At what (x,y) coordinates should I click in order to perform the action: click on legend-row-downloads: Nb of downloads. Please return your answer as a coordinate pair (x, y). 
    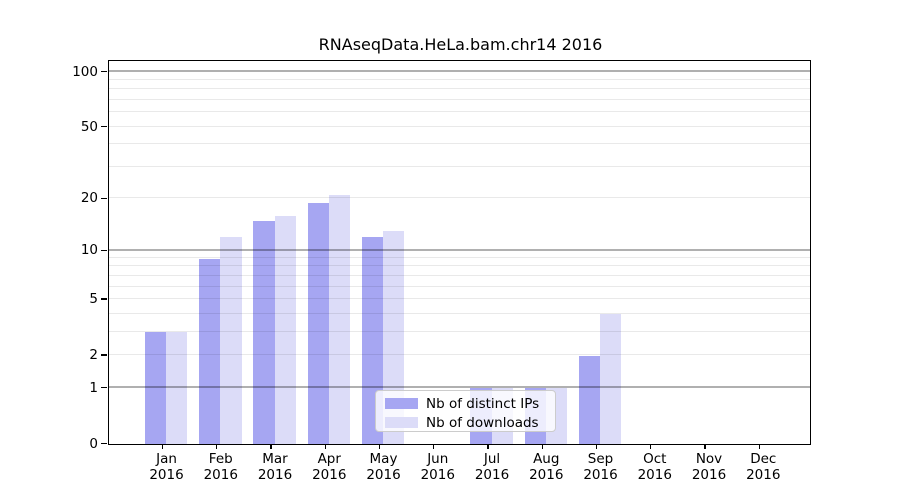
    Looking at the image, I should click on (466, 422).